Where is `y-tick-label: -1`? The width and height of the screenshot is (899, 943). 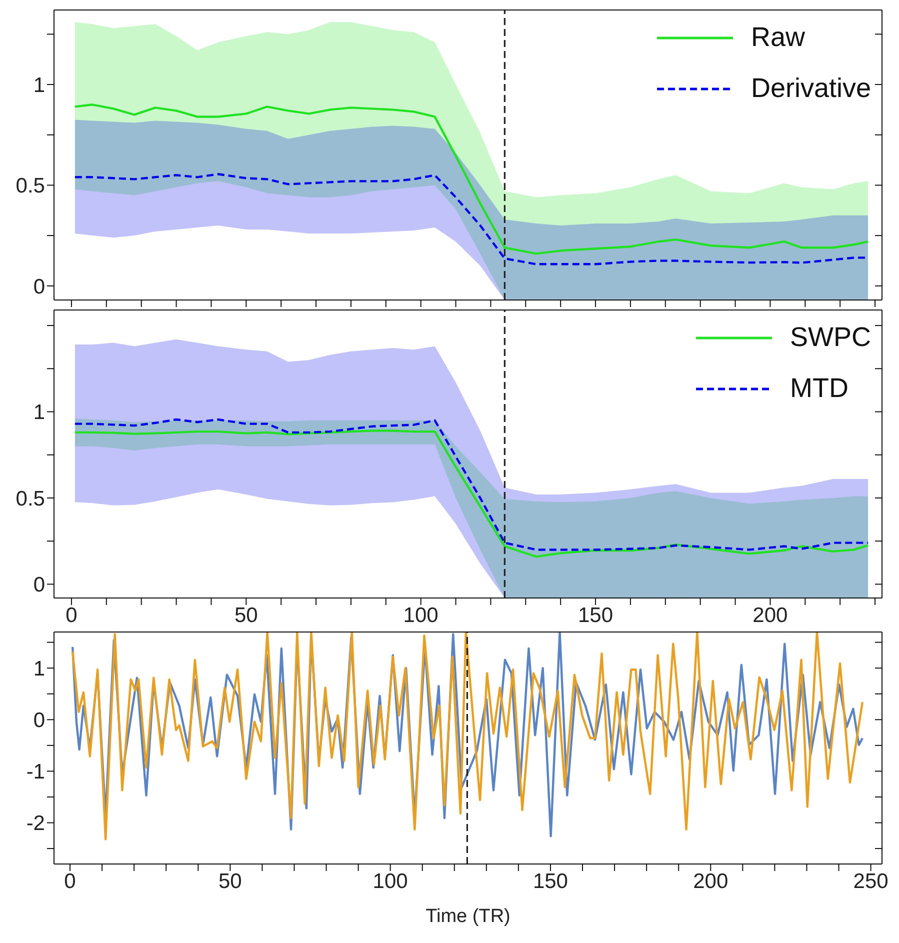
y-tick-label: -1 is located at coordinates (35, 772).